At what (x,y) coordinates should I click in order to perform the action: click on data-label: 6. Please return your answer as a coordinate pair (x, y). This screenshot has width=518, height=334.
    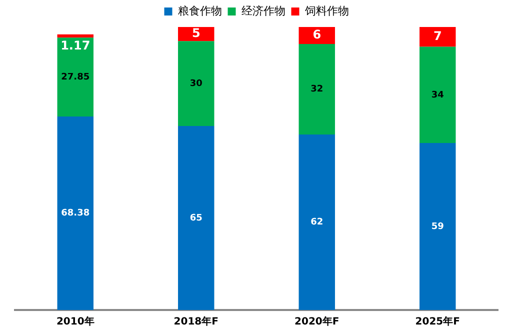
    Looking at the image, I should click on (317, 35).